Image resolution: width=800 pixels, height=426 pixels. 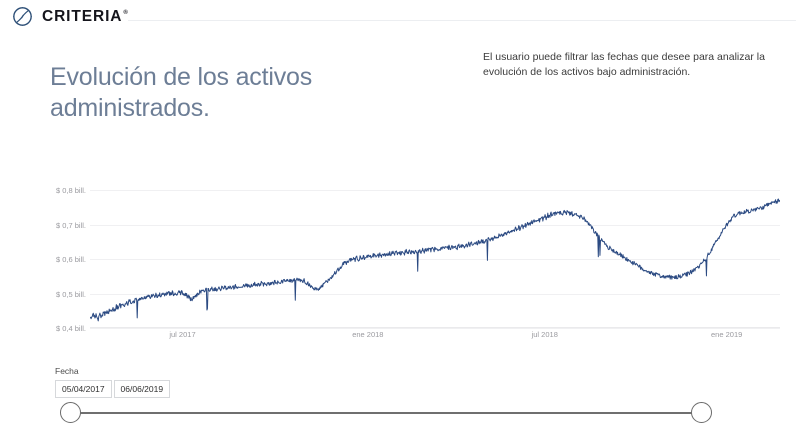 What do you see at coordinates (182, 334) in the screenshot?
I see `x-tick-label: jul 2017` at bounding box center [182, 334].